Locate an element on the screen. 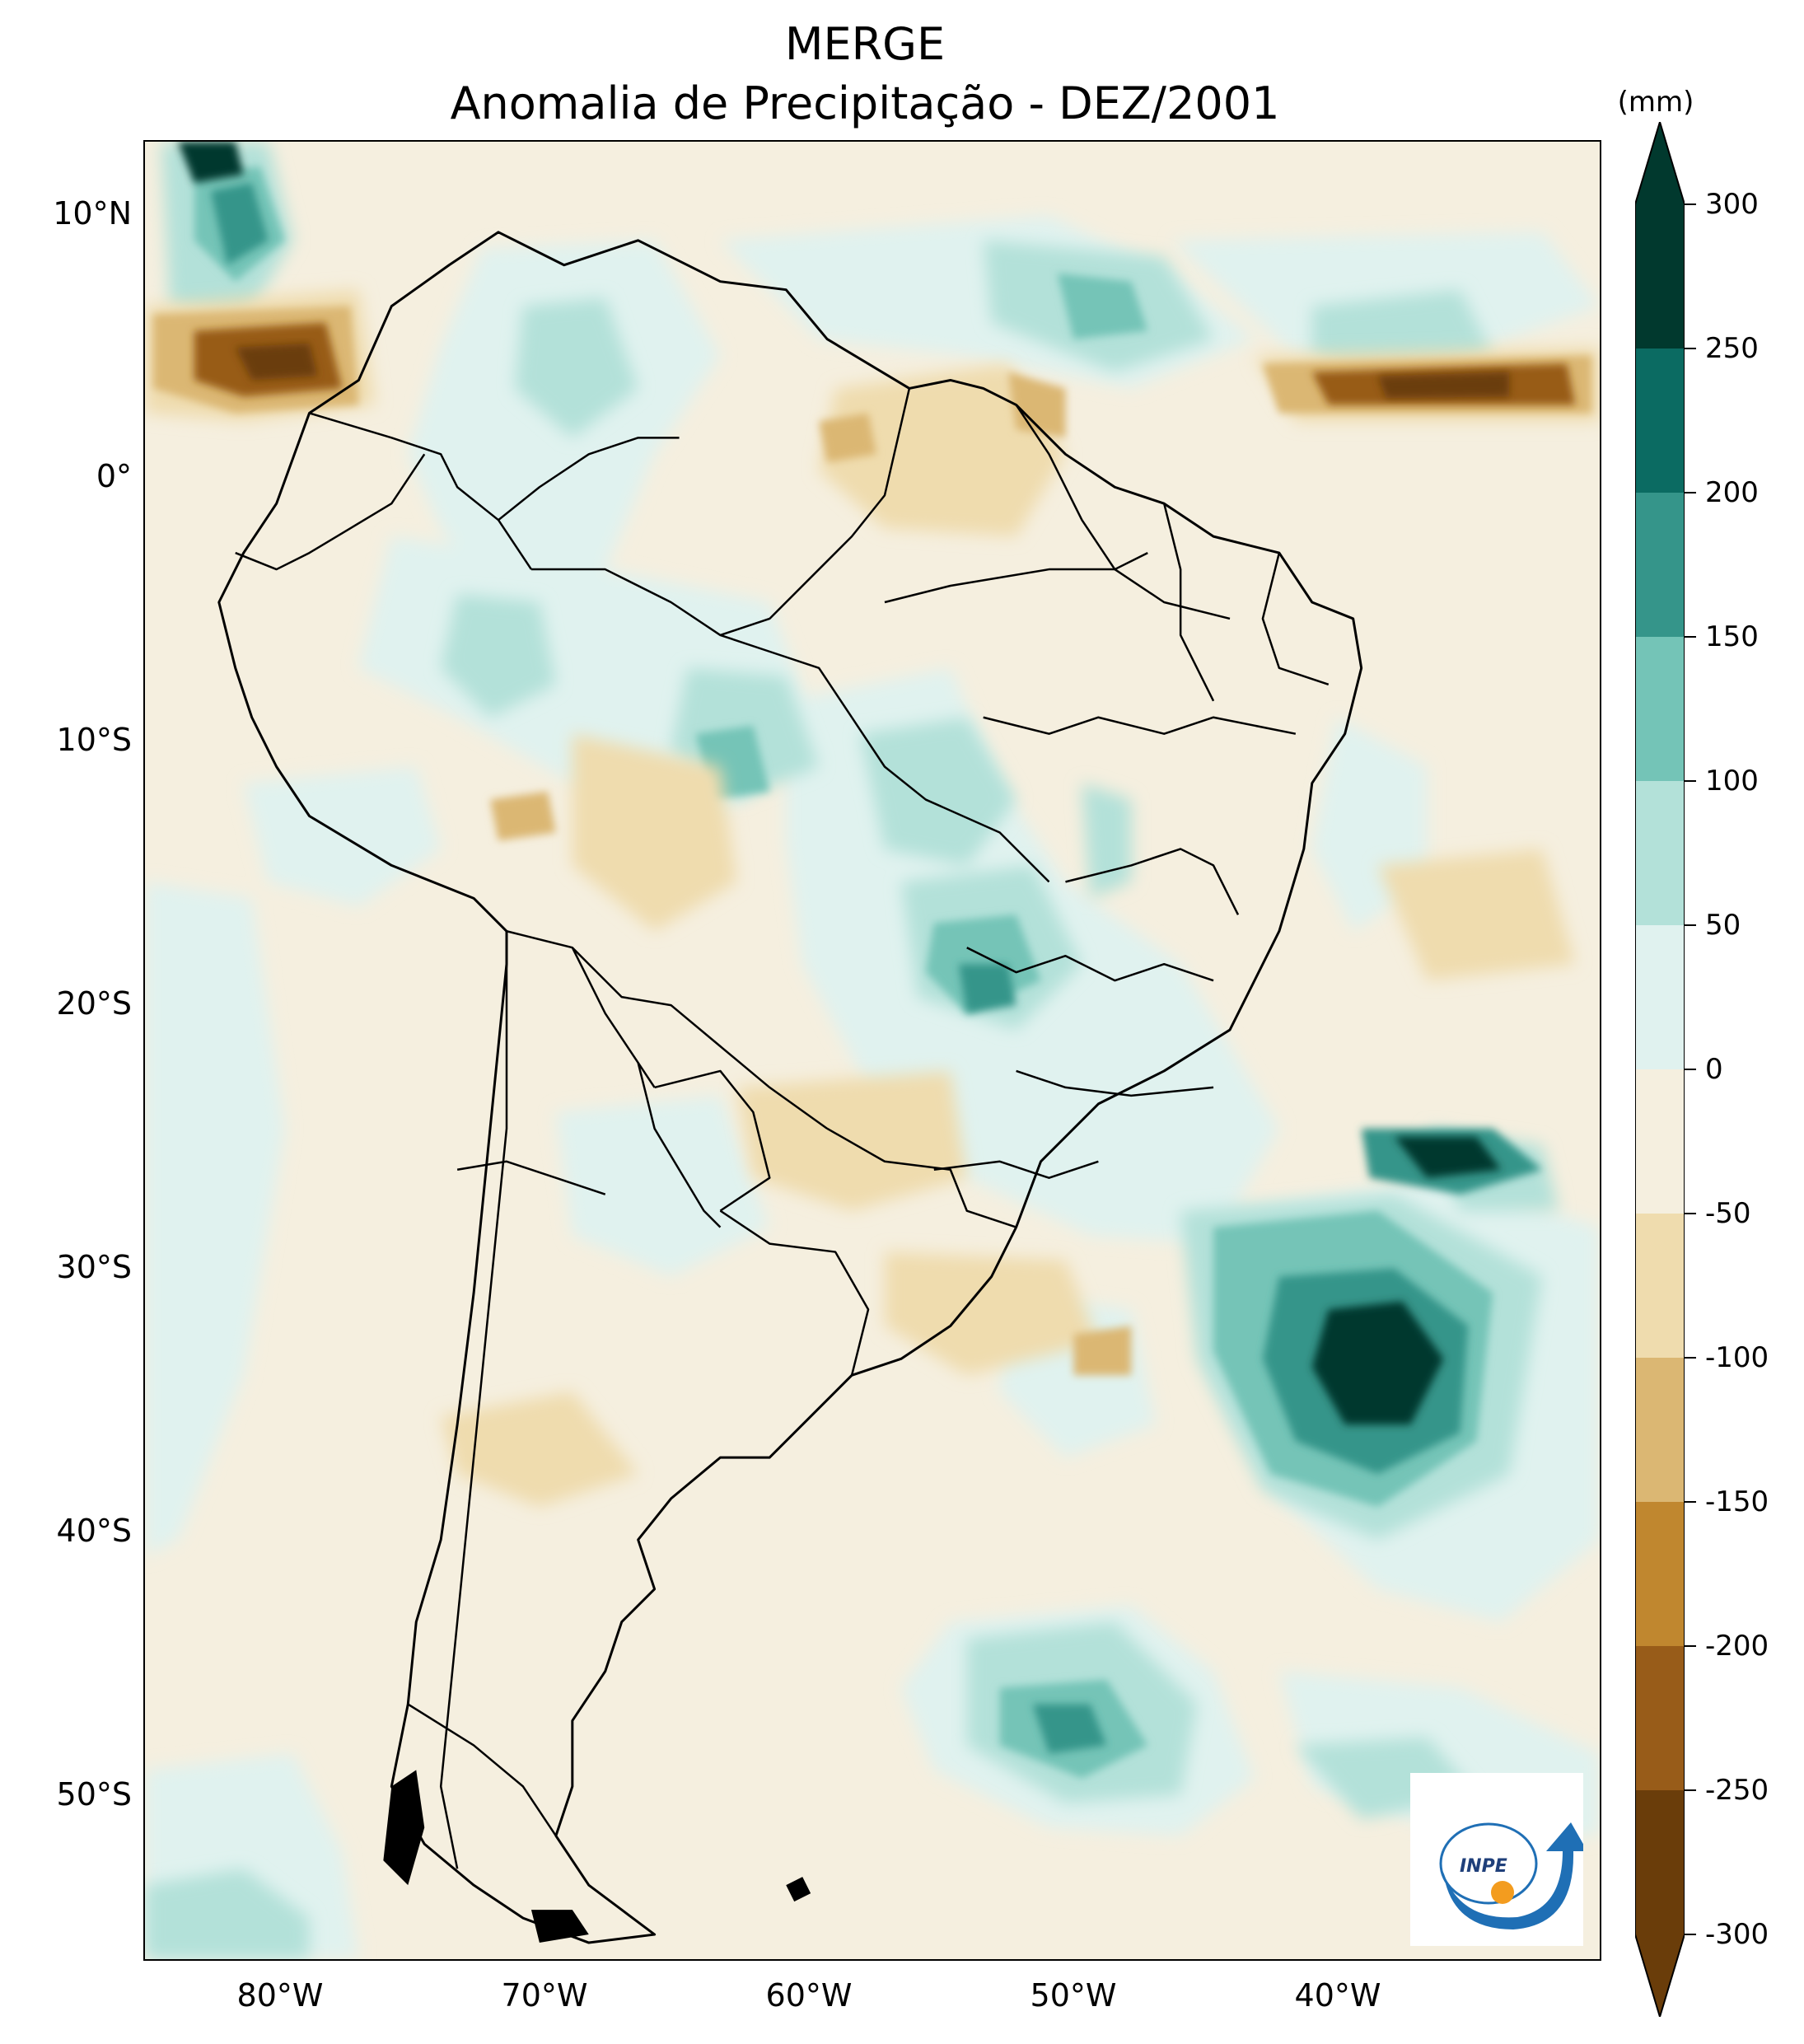 The image size is (1804, 2044). lat-label-20s: 20°S is located at coordinates (94, 1003).